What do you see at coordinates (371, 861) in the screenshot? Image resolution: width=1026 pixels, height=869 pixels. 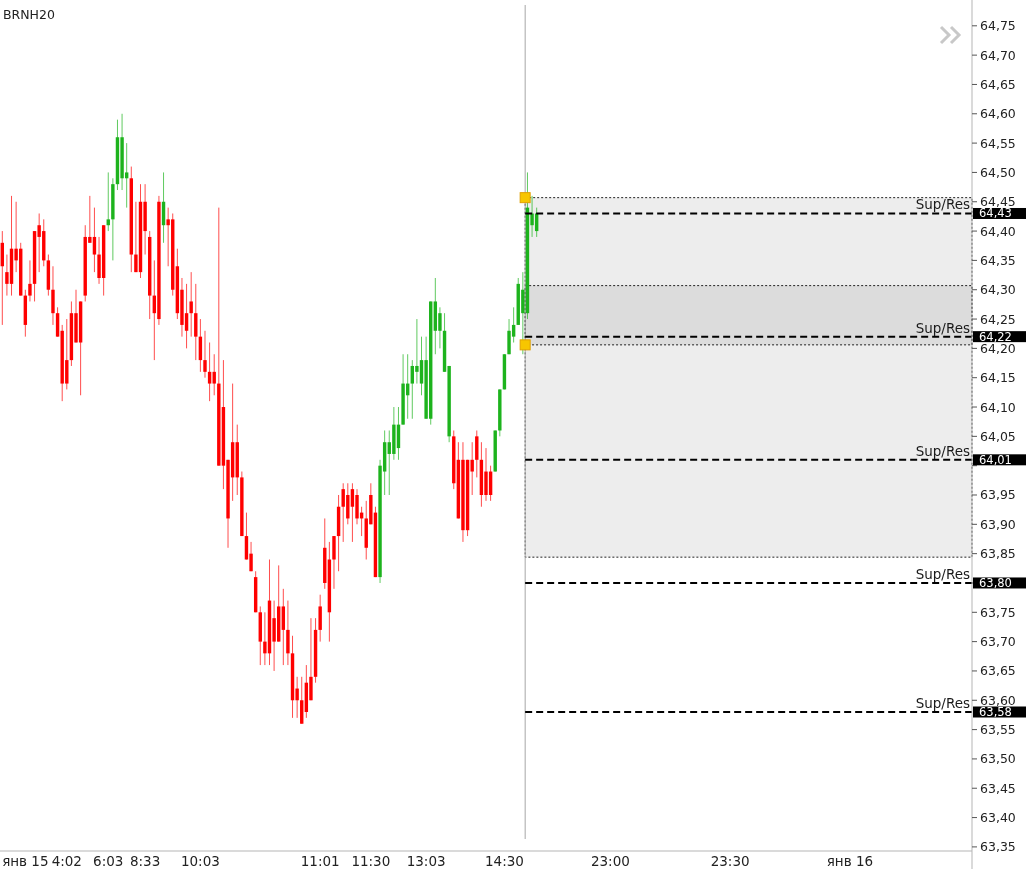 I see `x-tick-label: 11:30` at bounding box center [371, 861].